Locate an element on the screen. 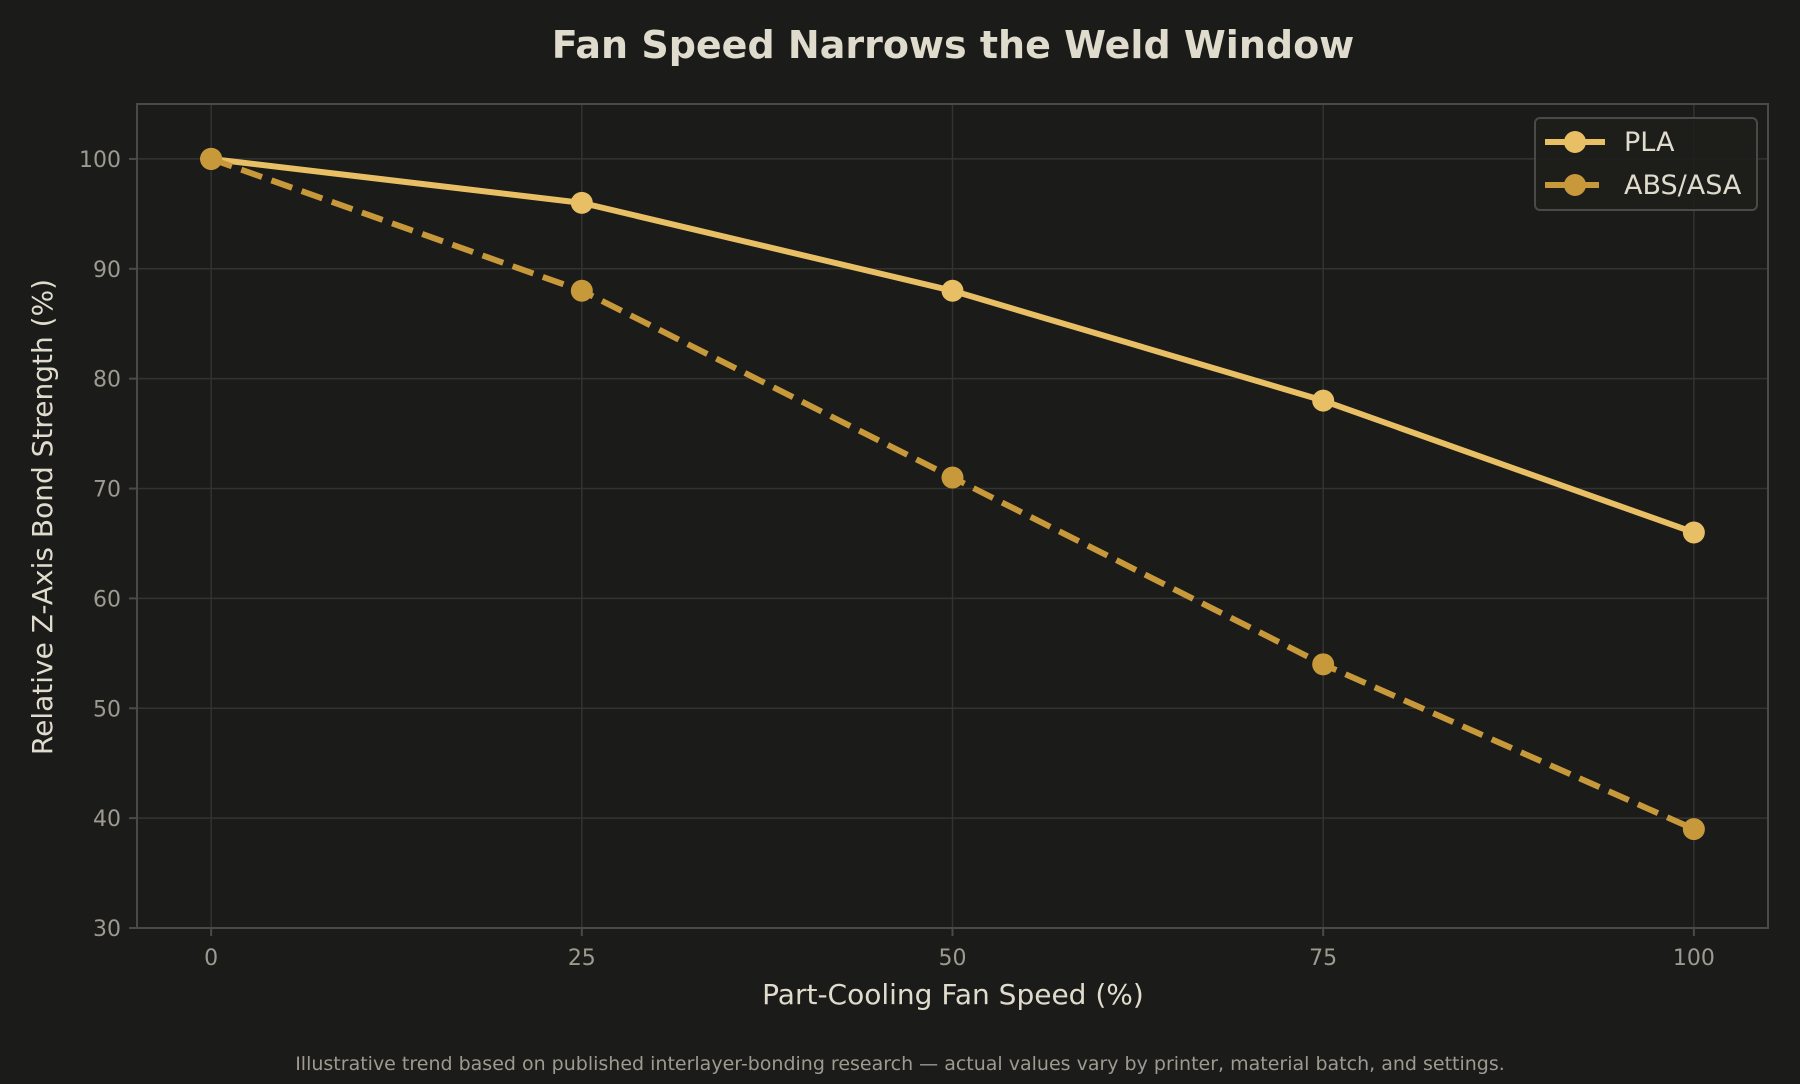  y-tick-label-60: 60 is located at coordinates (107, 599).